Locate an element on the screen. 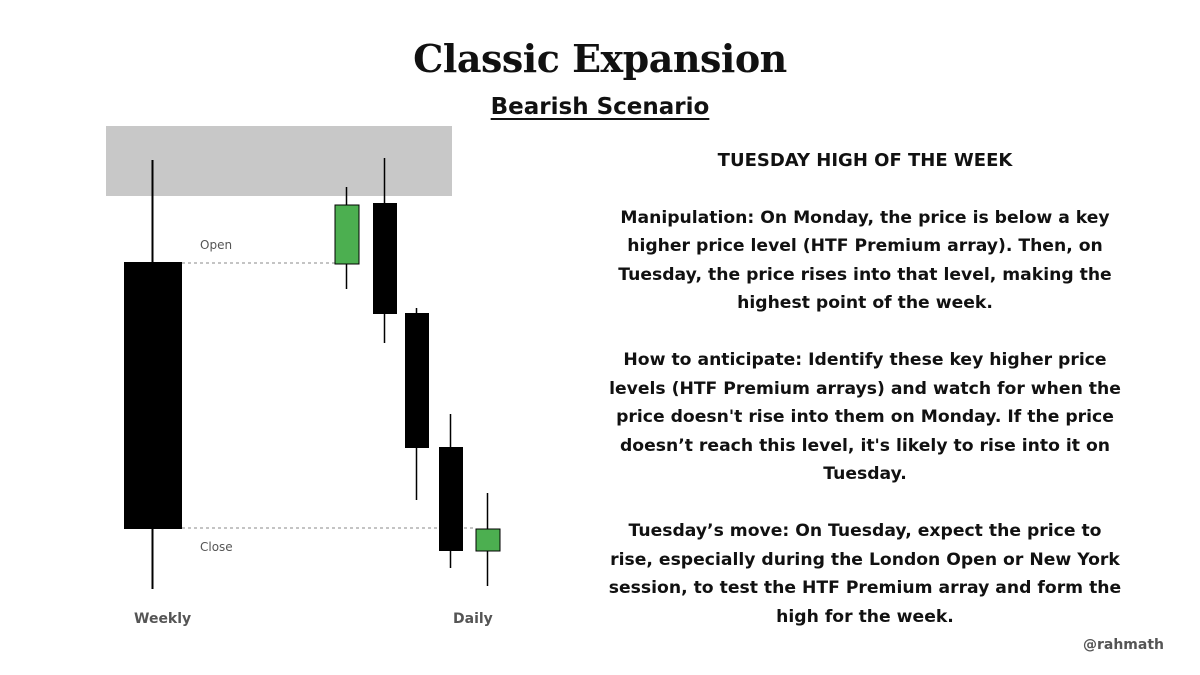 The height and width of the screenshot is (675, 1200). close-label: Close is located at coordinates (216, 547).